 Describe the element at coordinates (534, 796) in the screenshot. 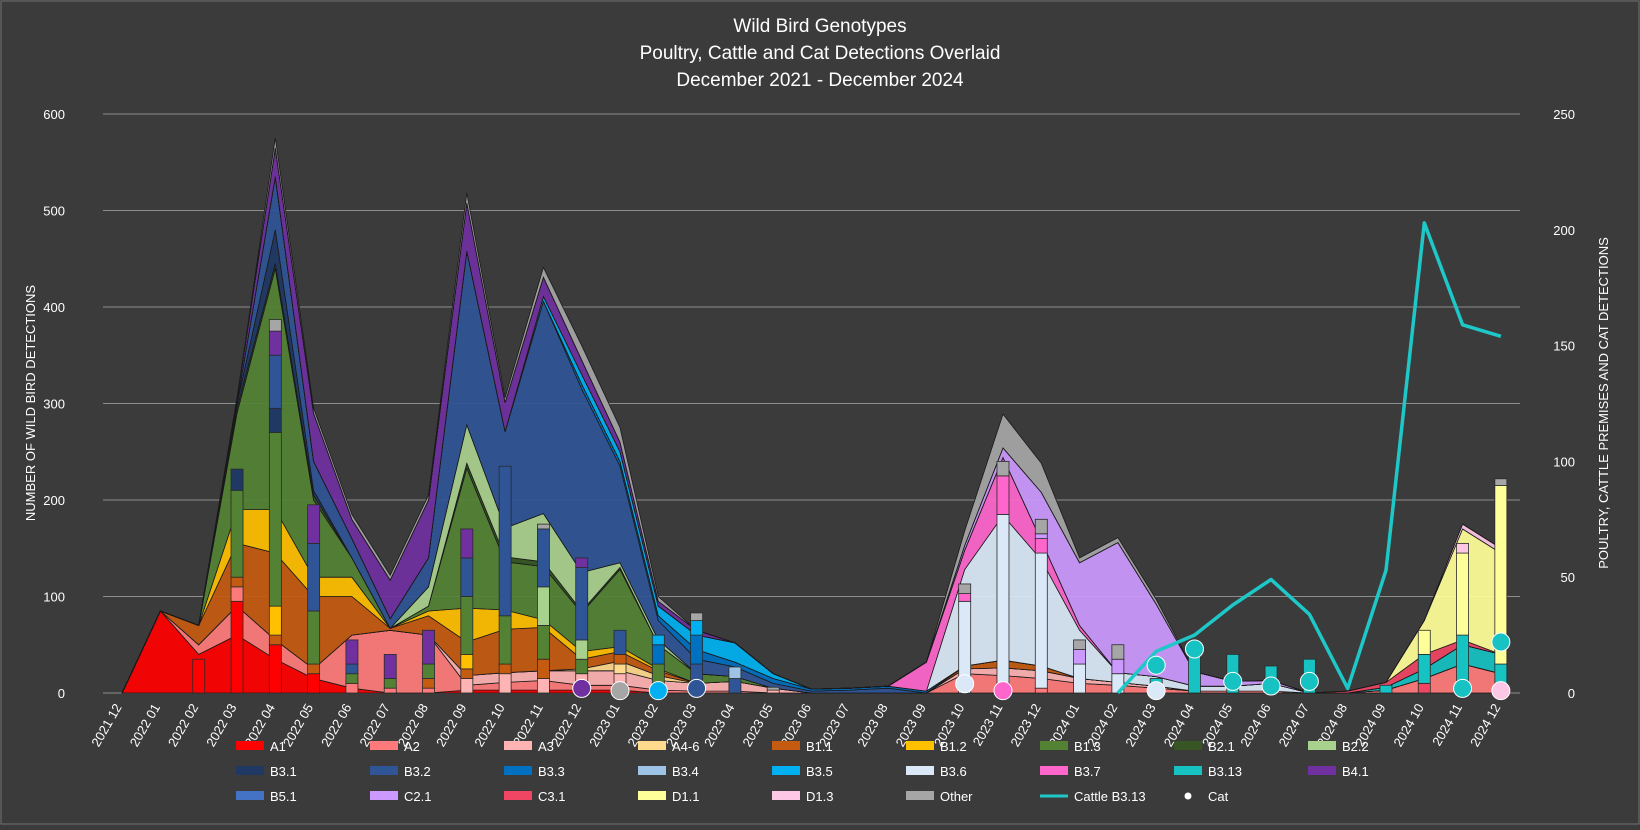

I see `legend-item: C3.1` at that location.